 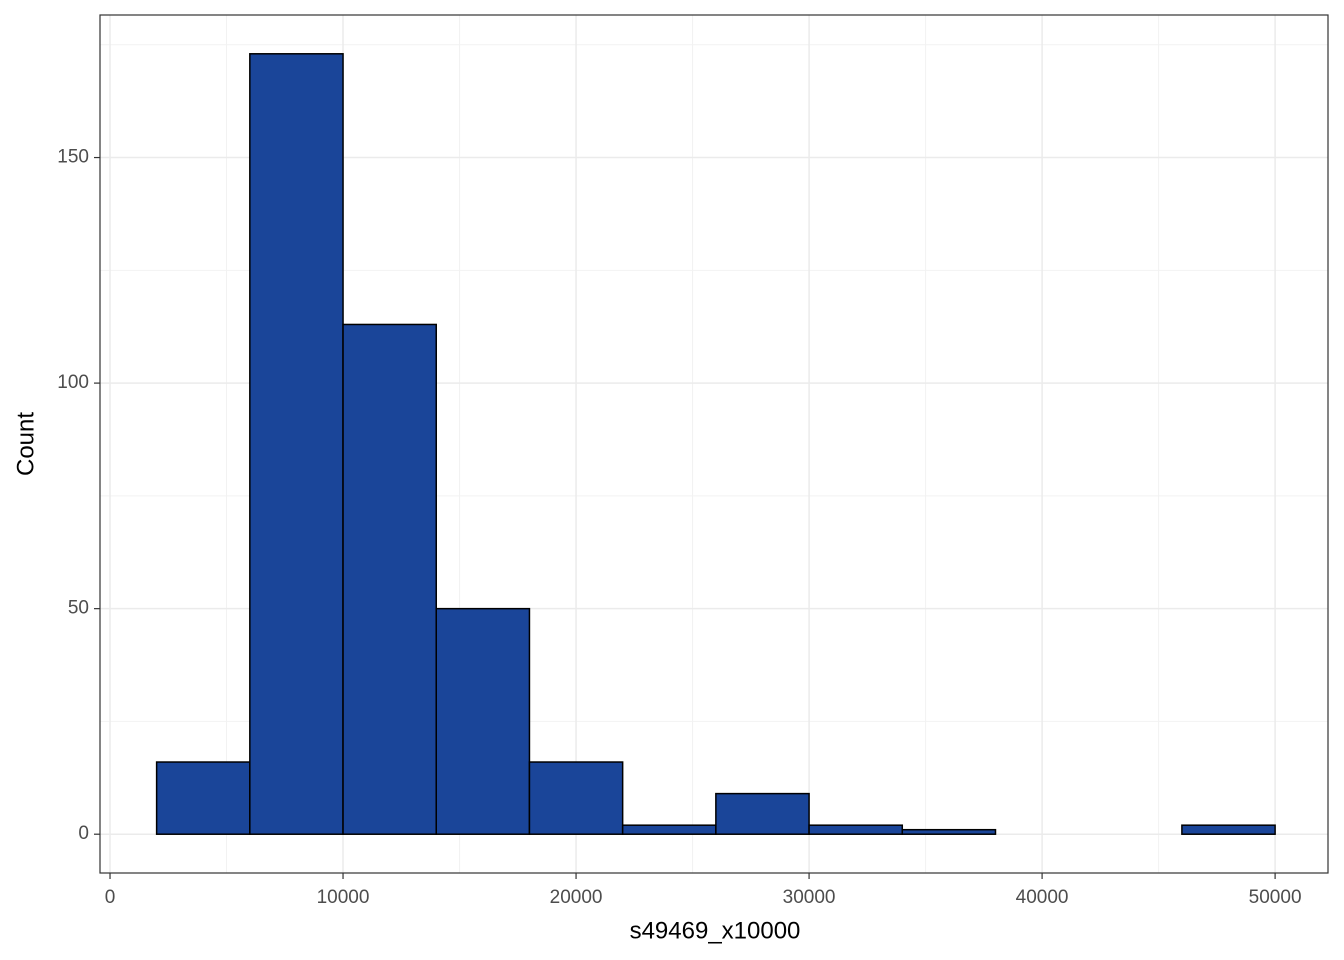 What do you see at coordinates (78, 608) in the screenshot?
I see `y-tick-label: 50` at bounding box center [78, 608].